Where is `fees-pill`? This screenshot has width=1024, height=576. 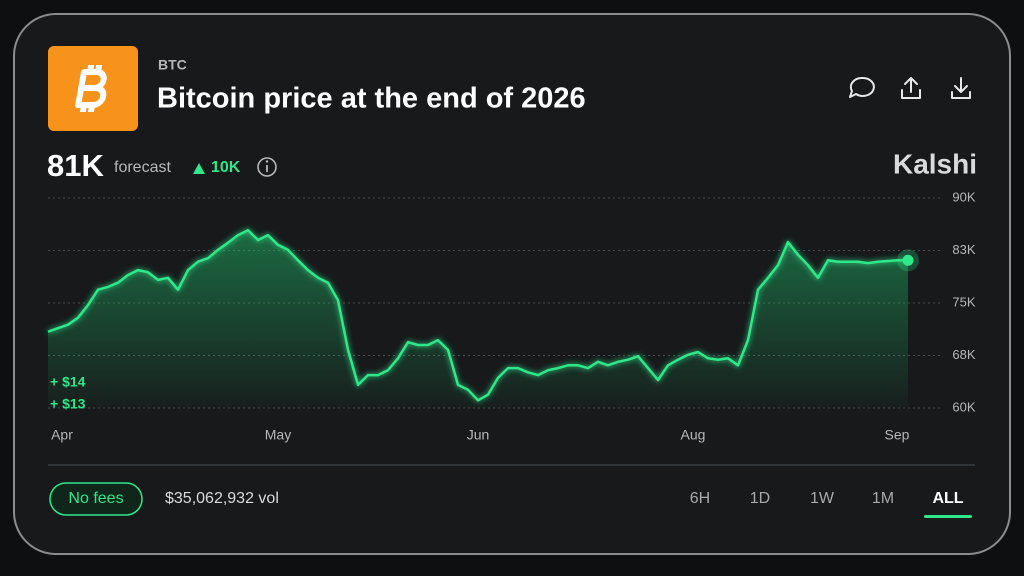
fees-pill is located at coordinates (96, 499).